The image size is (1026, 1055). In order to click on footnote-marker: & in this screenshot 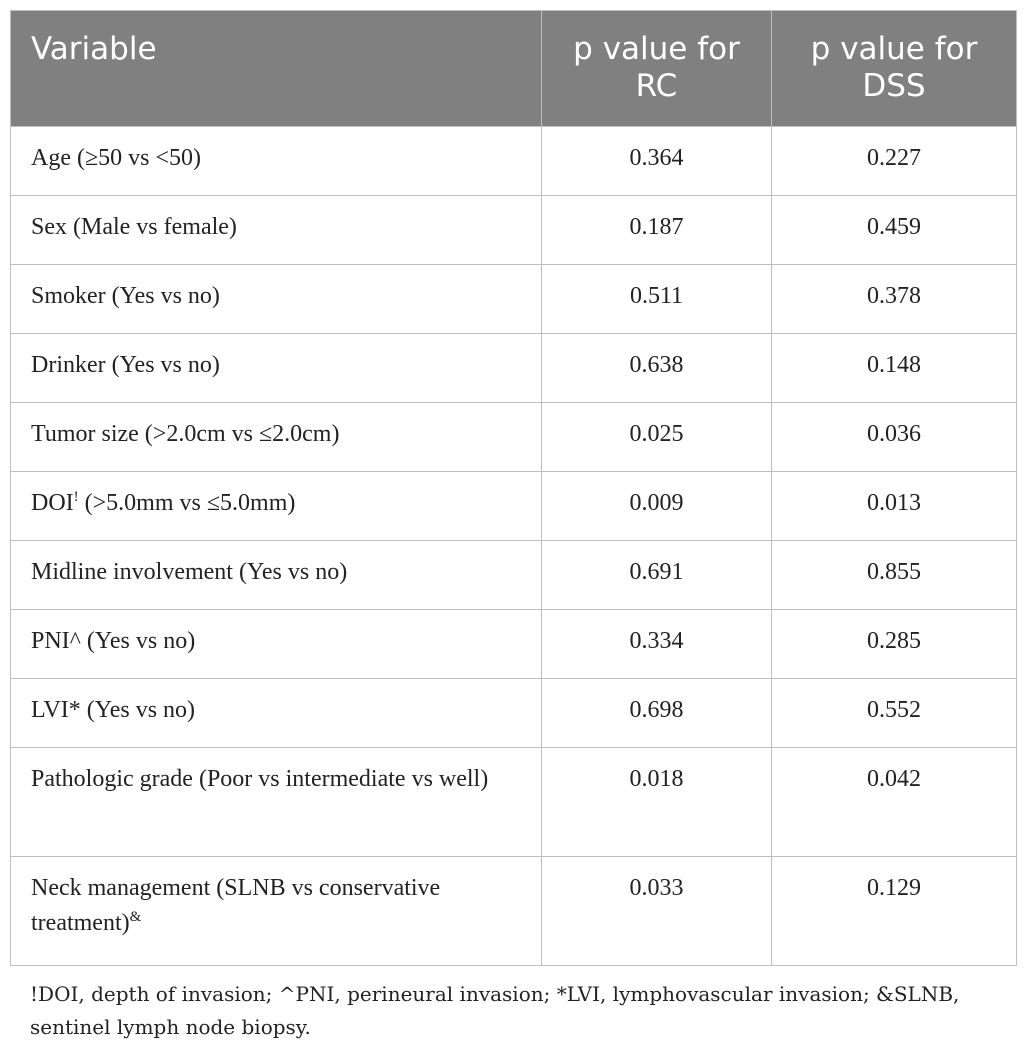, I will do `click(135, 917)`.